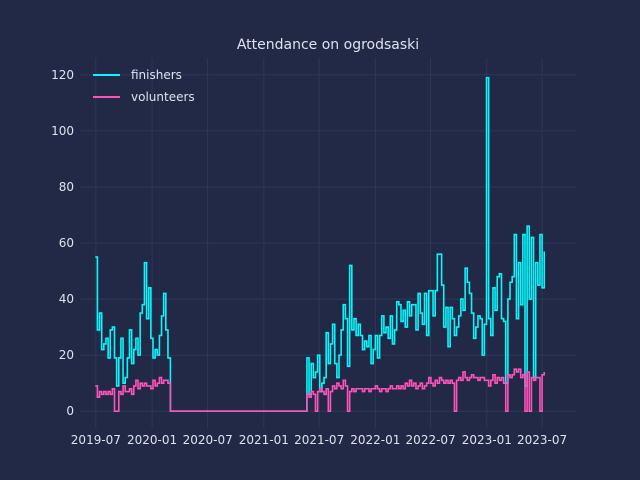 The width and height of the screenshot is (640, 480). I want to click on y-tick-label: 20, so click(66, 355).